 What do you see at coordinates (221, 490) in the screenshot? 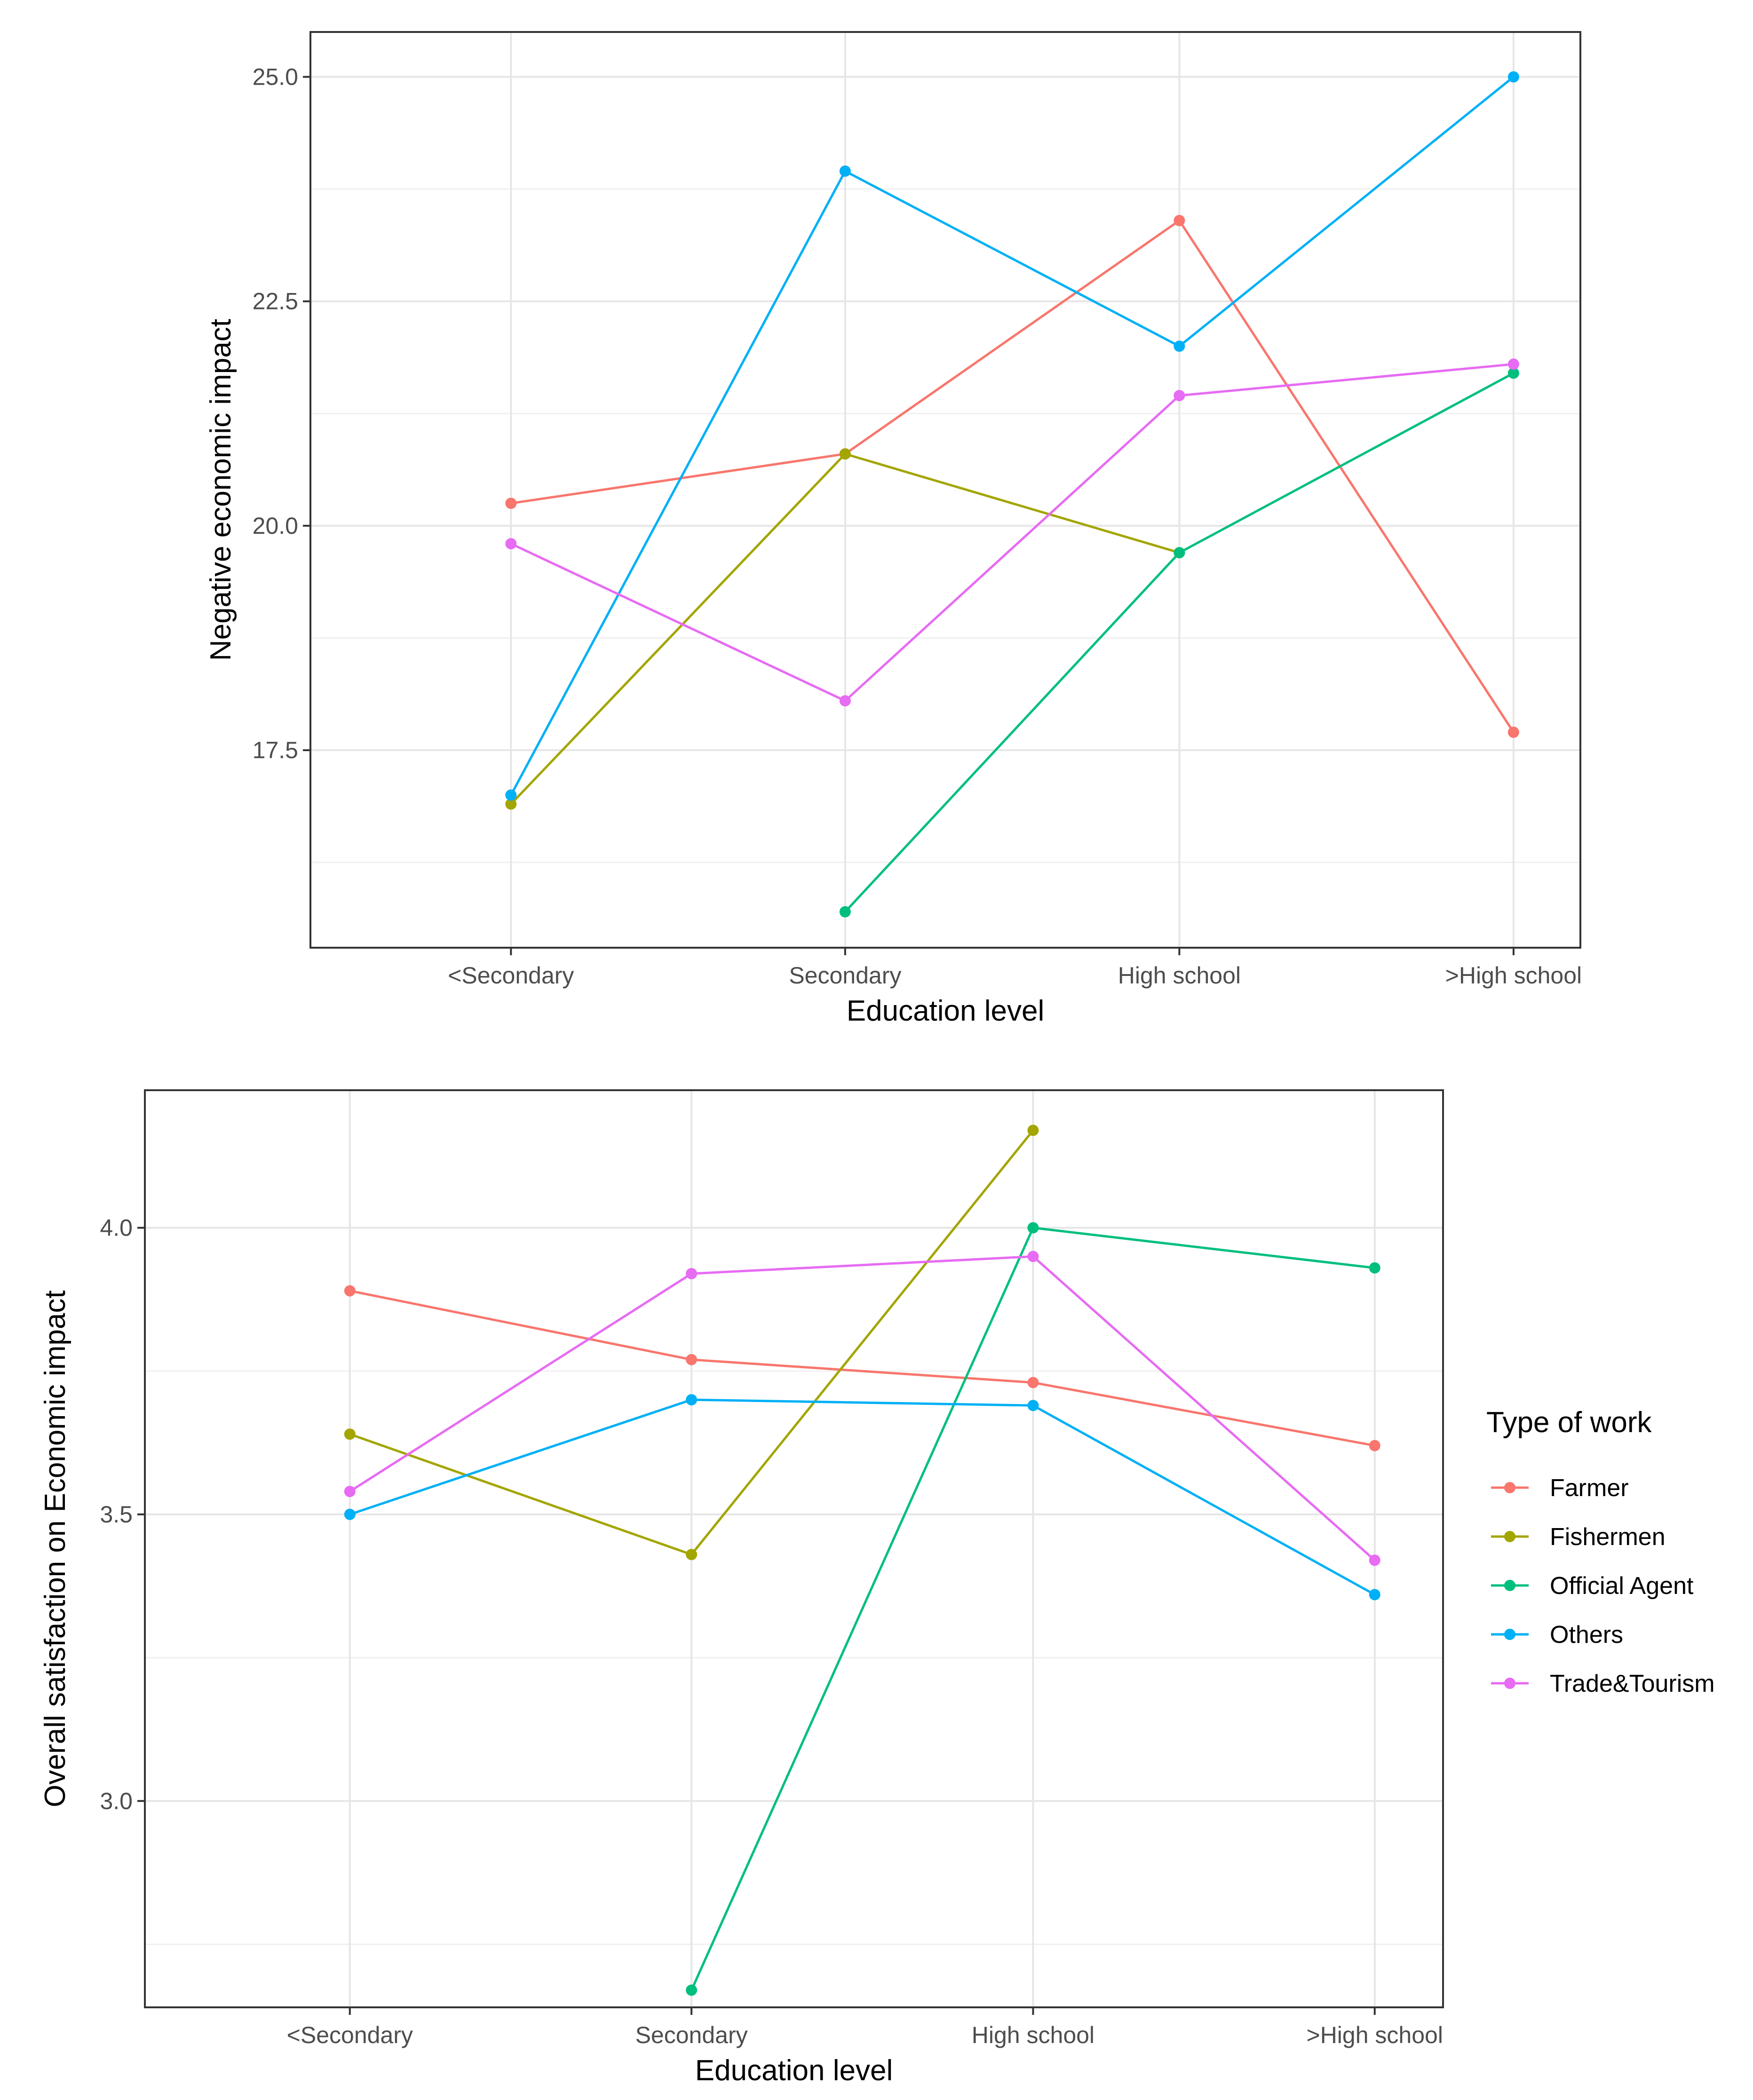
I see `y-axis-title: Negative economic impact` at bounding box center [221, 490].